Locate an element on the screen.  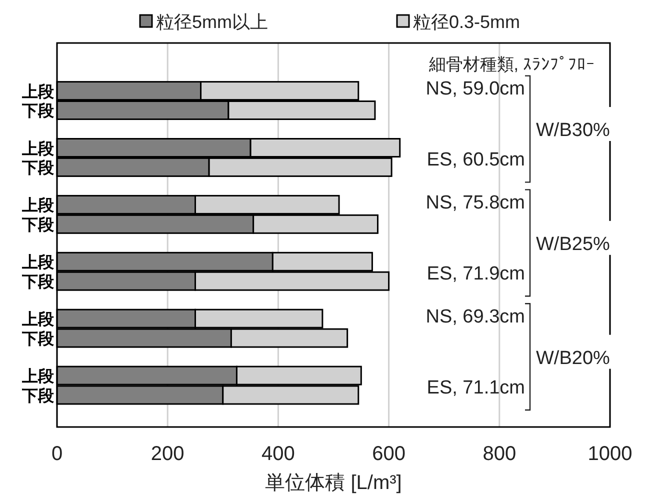
x-tick-label: 1000 is located at coordinates (610, 454).